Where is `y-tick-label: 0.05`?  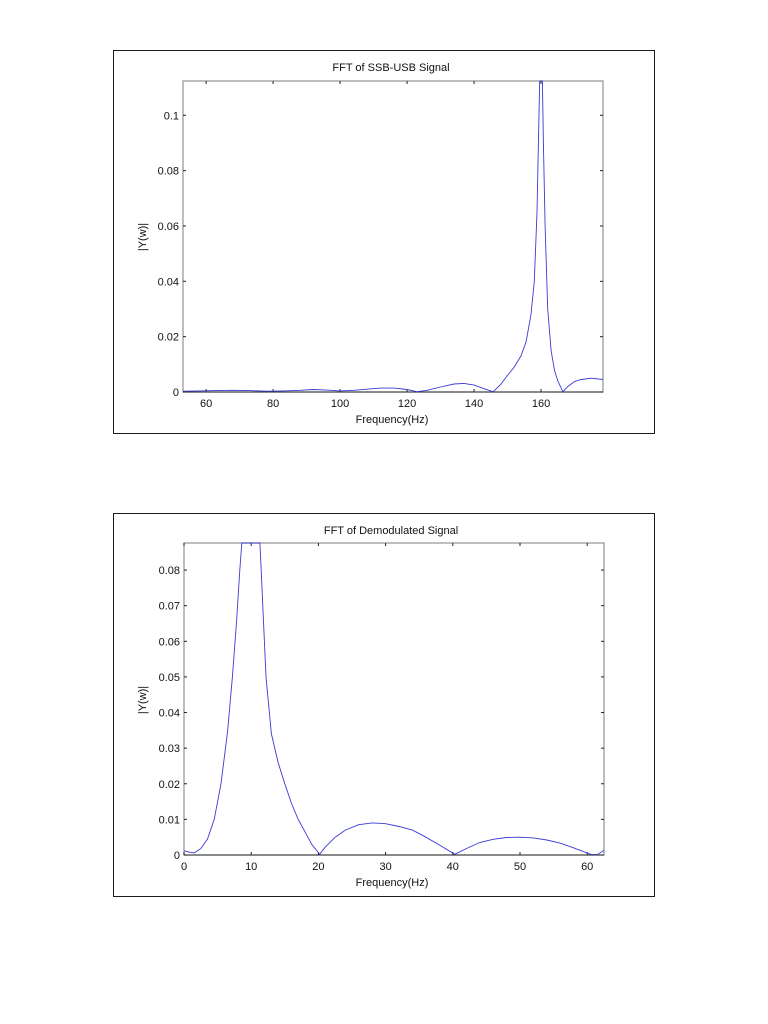 y-tick-label: 0.05 is located at coordinates (169, 678).